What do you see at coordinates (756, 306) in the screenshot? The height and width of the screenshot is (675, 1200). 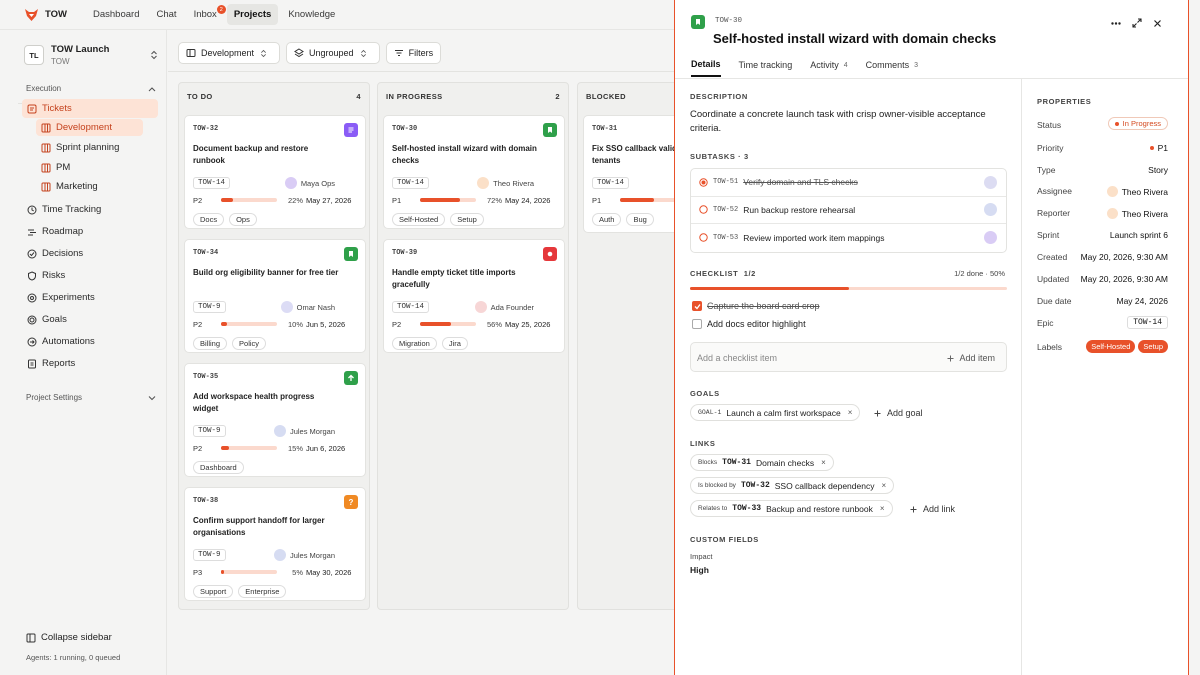 I see `checklist-item: Capture the board card crop` at bounding box center [756, 306].